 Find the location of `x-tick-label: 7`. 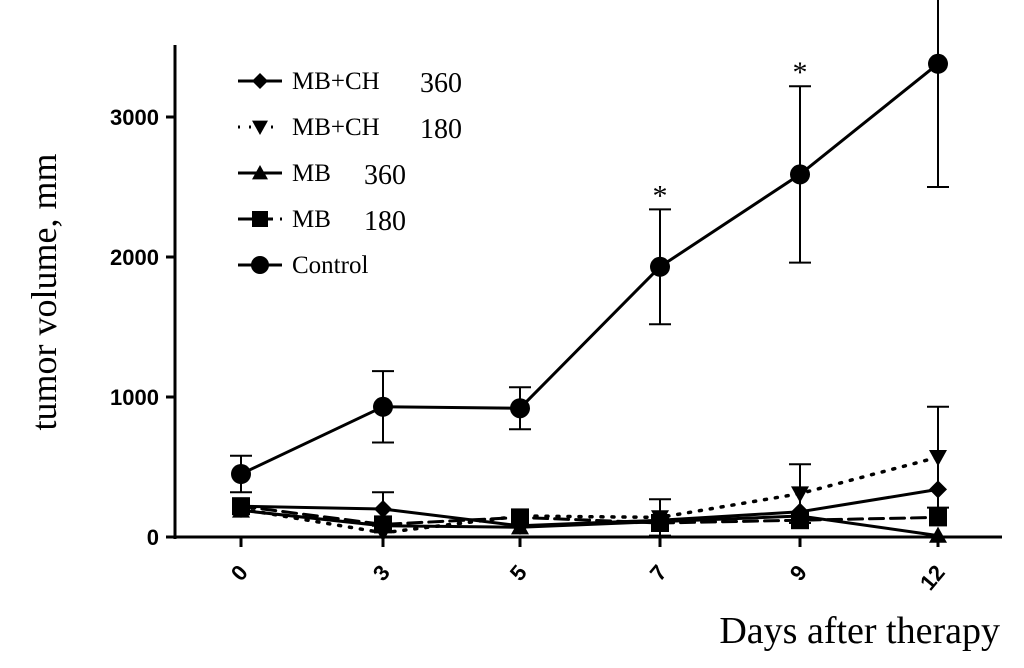

x-tick-label: 7 is located at coordinates (658, 572).